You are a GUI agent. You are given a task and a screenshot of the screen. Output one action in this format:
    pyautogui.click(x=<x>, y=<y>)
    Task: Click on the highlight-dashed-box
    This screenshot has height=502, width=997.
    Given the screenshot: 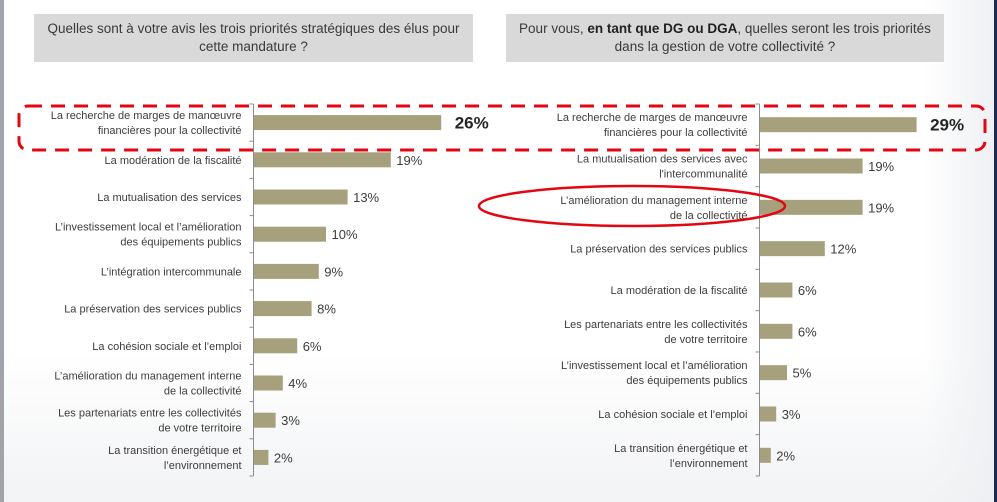 What is the action you would take?
    pyautogui.click(x=502, y=128)
    